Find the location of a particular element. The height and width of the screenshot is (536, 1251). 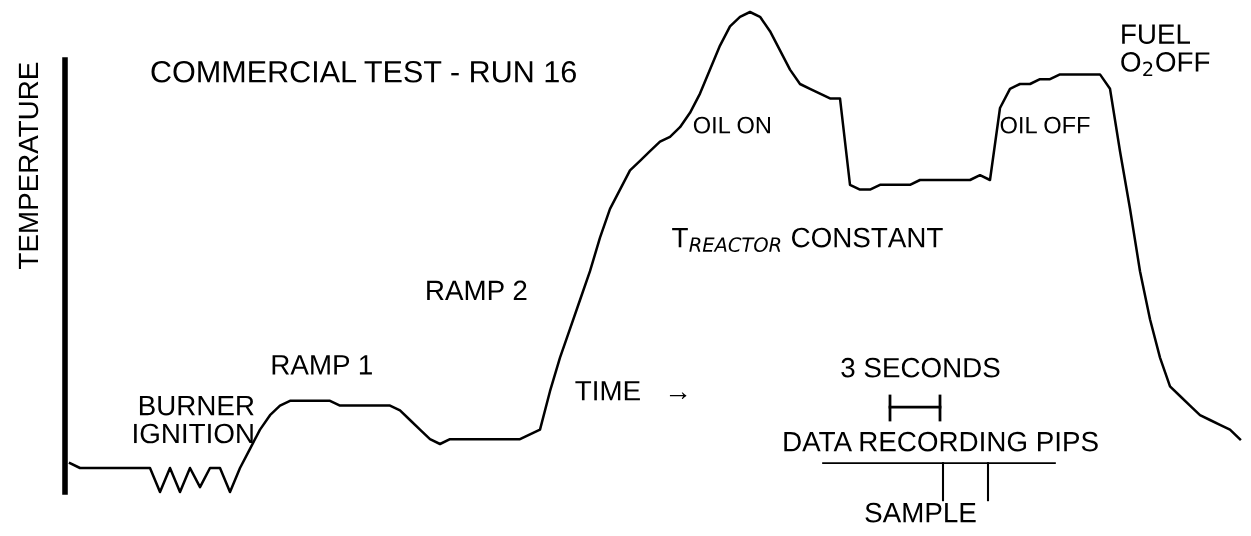

annotation: T$_{REACTOR}$ CONSTANT is located at coordinates (807, 239).